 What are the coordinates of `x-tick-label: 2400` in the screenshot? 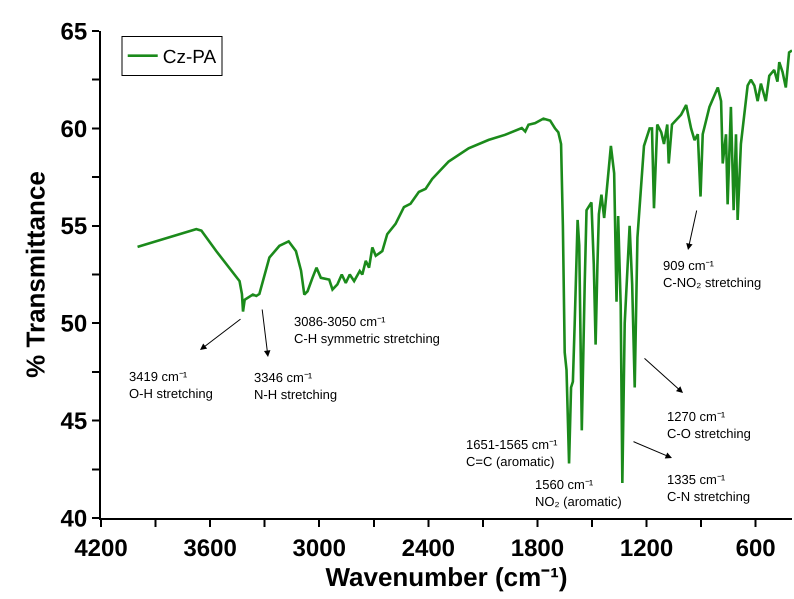 It's located at (429, 548).